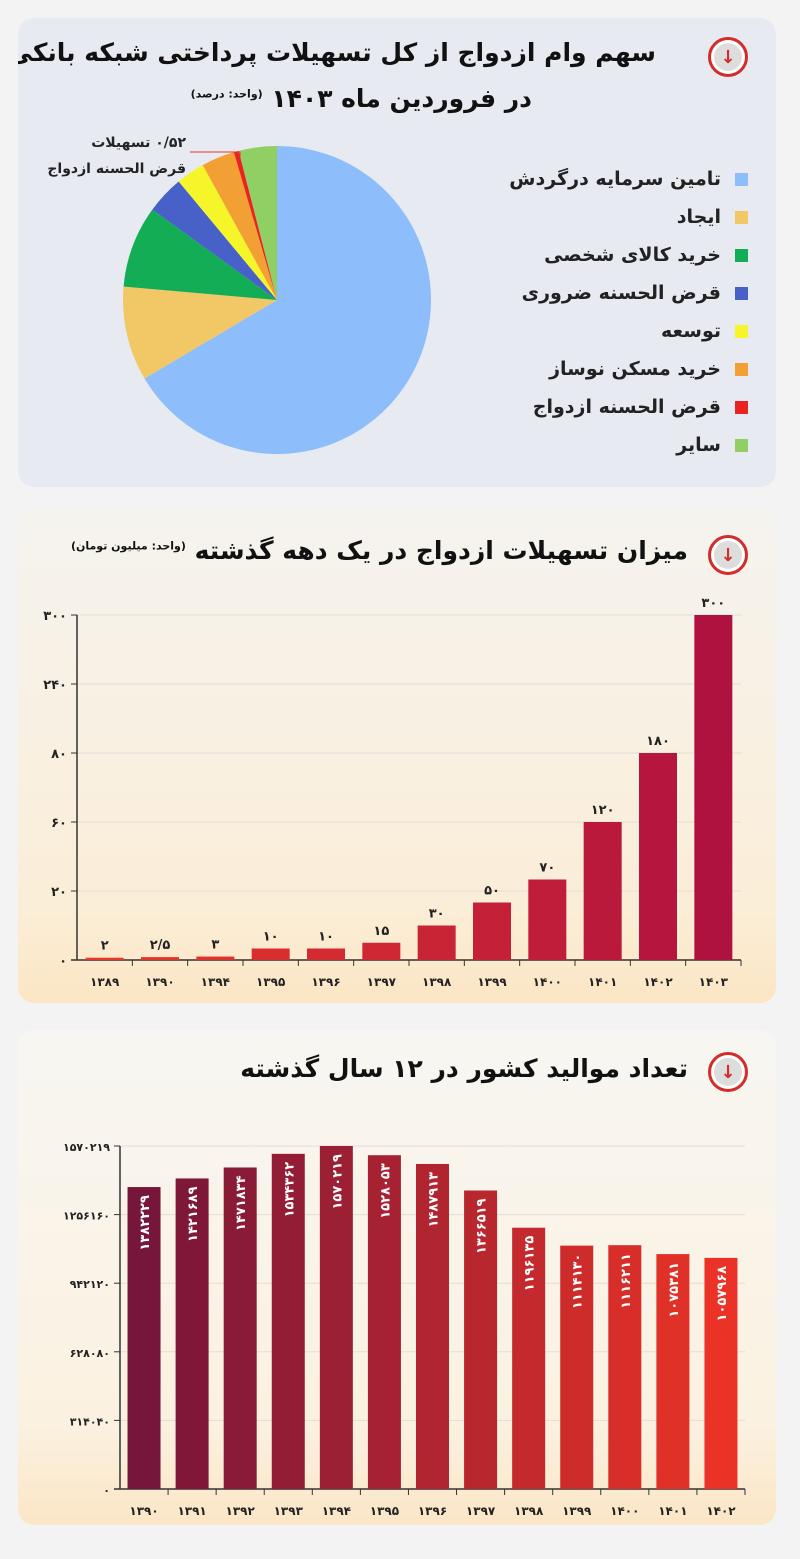 Image resolution: width=800 pixels, height=1559 pixels. What do you see at coordinates (530, 1264) in the screenshot?
I see `bar-value-label: ۱۱۹۶۱۳۵` at bounding box center [530, 1264].